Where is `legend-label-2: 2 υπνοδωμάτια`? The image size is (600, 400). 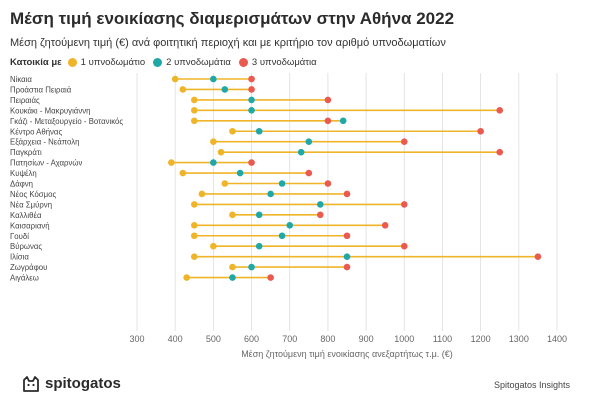 legend-label-2: 2 υπνοδωμάτια is located at coordinates (198, 62).